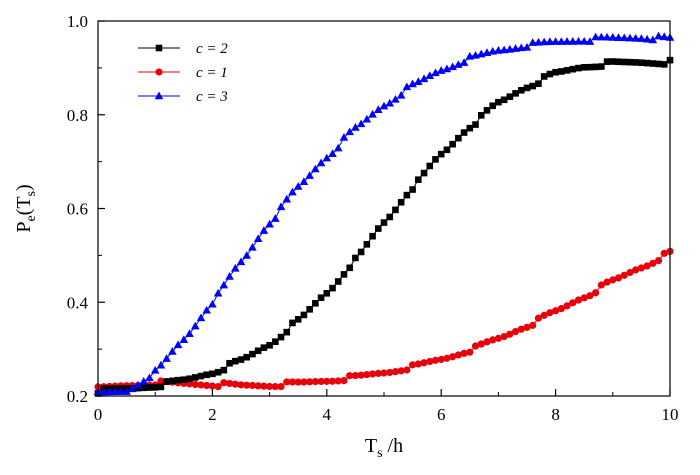 The height and width of the screenshot is (475, 700). Describe the element at coordinates (441, 414) in the screenshot. I see `x-tick-label: 6` at that location.